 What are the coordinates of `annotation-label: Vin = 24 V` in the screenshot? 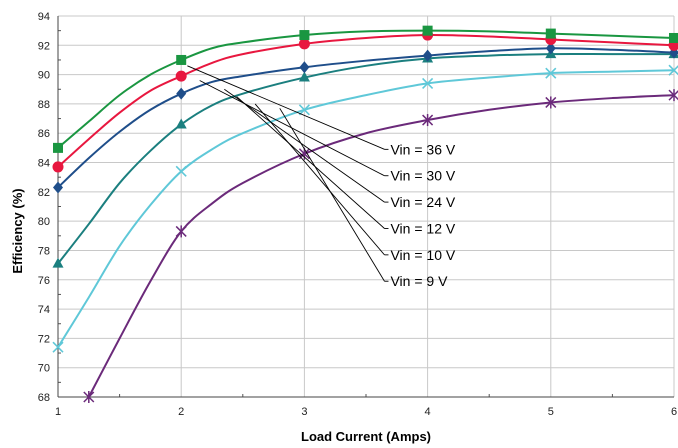 It's located at (422, 202).